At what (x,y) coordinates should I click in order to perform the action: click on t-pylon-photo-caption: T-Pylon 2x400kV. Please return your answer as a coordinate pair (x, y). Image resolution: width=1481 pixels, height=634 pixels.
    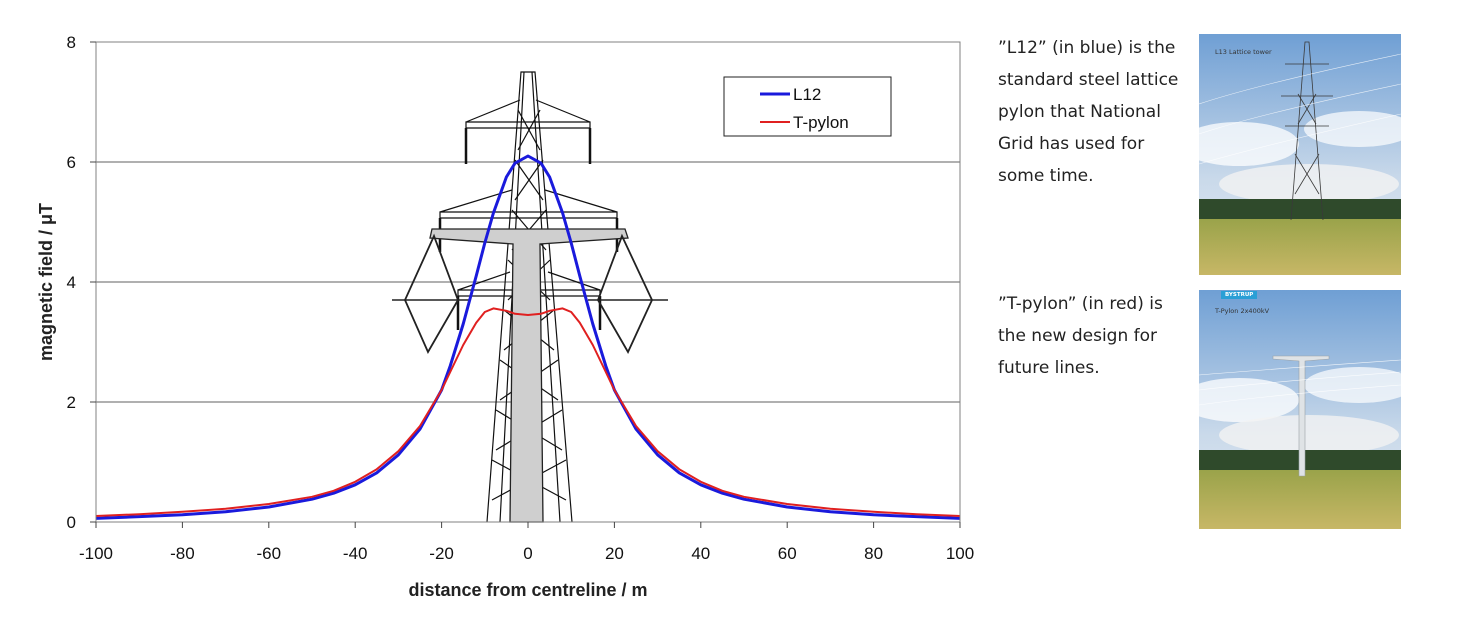
    Looking at the image, I should click on (1242, 311).